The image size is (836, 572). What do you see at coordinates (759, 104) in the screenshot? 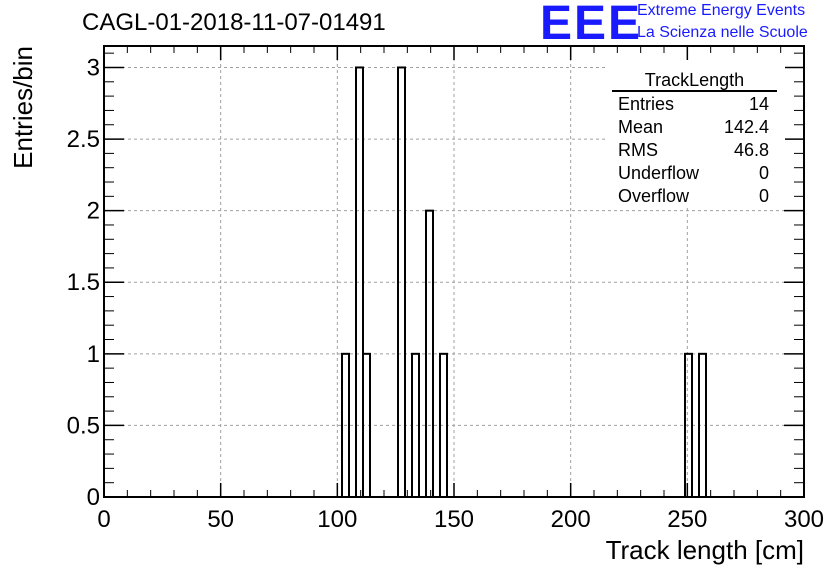
I see `stats-row-value: 14` at bounding box center [759, 104].